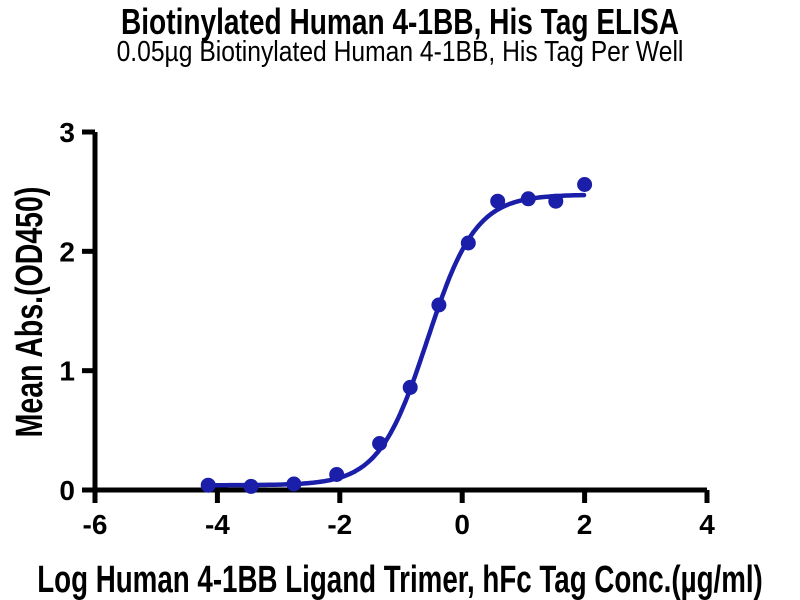 The height and width of the screenshot is (600, 800). I want to click on x-axis-tick-label: -4, so click(217, 524).